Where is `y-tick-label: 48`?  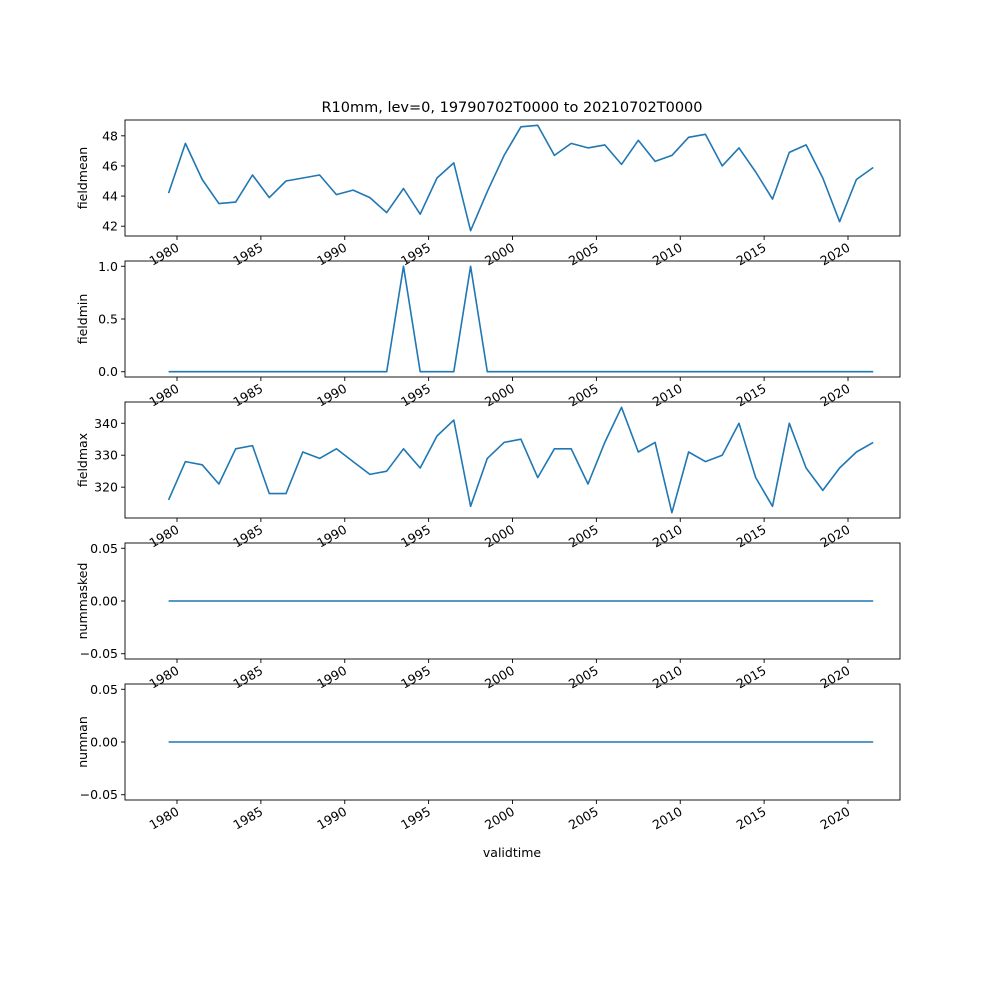
y-tick-label: 48 is located at coordinates (110, 135).